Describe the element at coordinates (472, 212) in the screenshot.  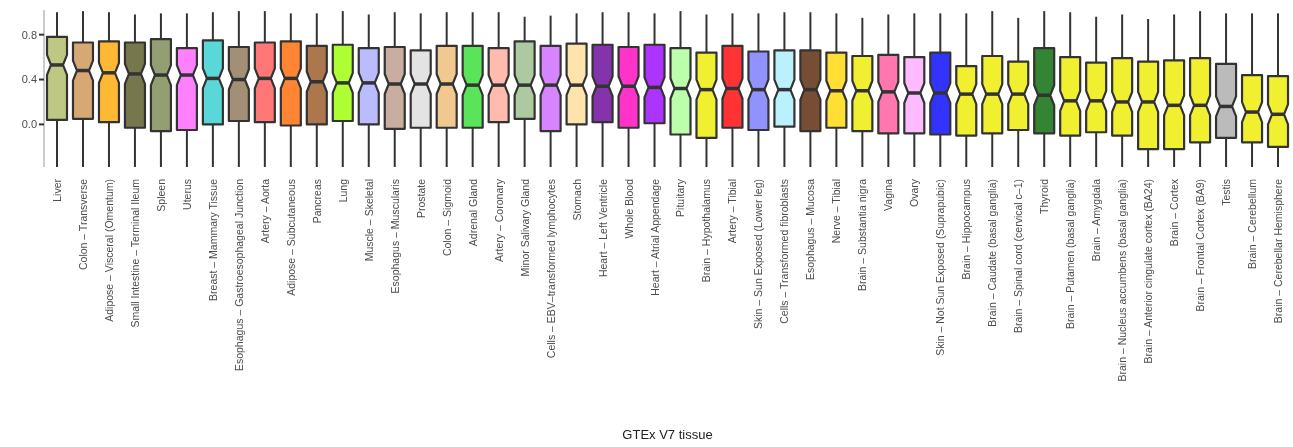
I see `x-tick-label: Adrenal Gland` at that location.